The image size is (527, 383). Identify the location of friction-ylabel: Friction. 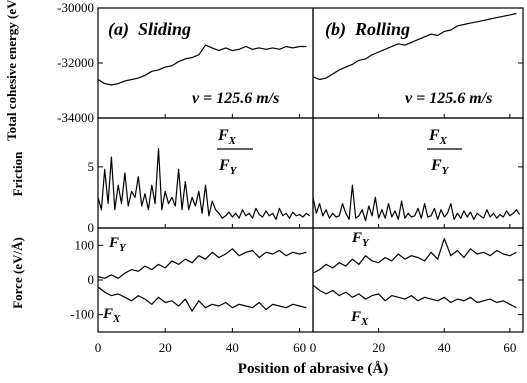
(17, 174).